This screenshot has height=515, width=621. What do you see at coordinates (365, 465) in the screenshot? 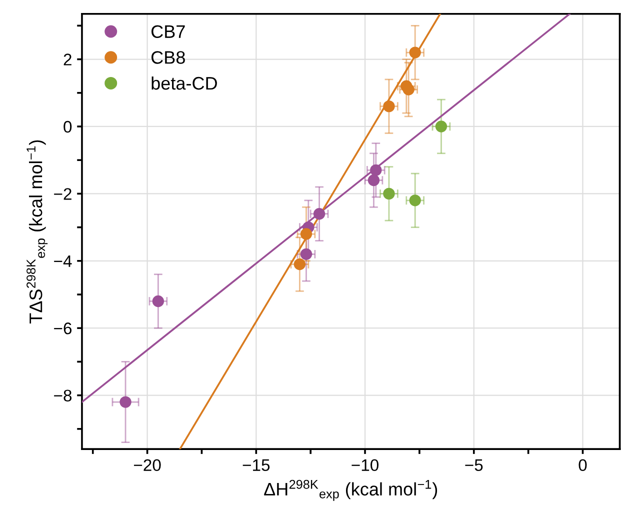
I see `x-tick-label: −10` at bounding box center [365, 465].